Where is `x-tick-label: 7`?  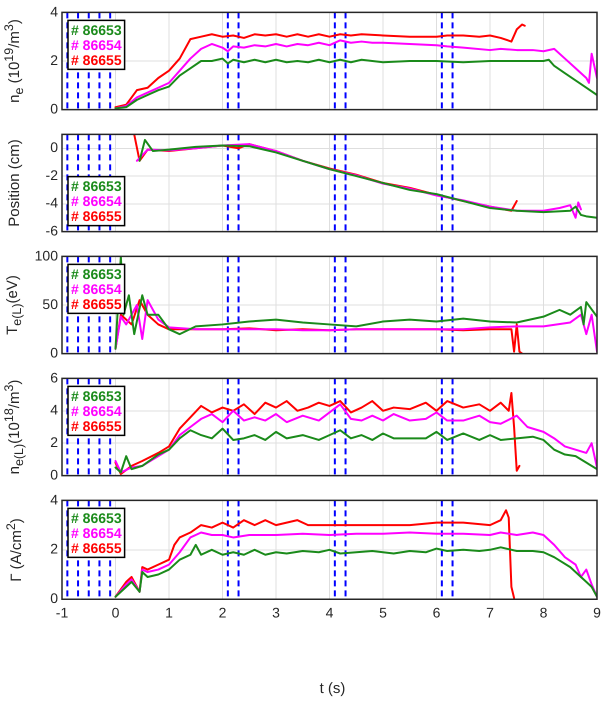 x-tick-label: 7 is located at coordinates (490, 612).